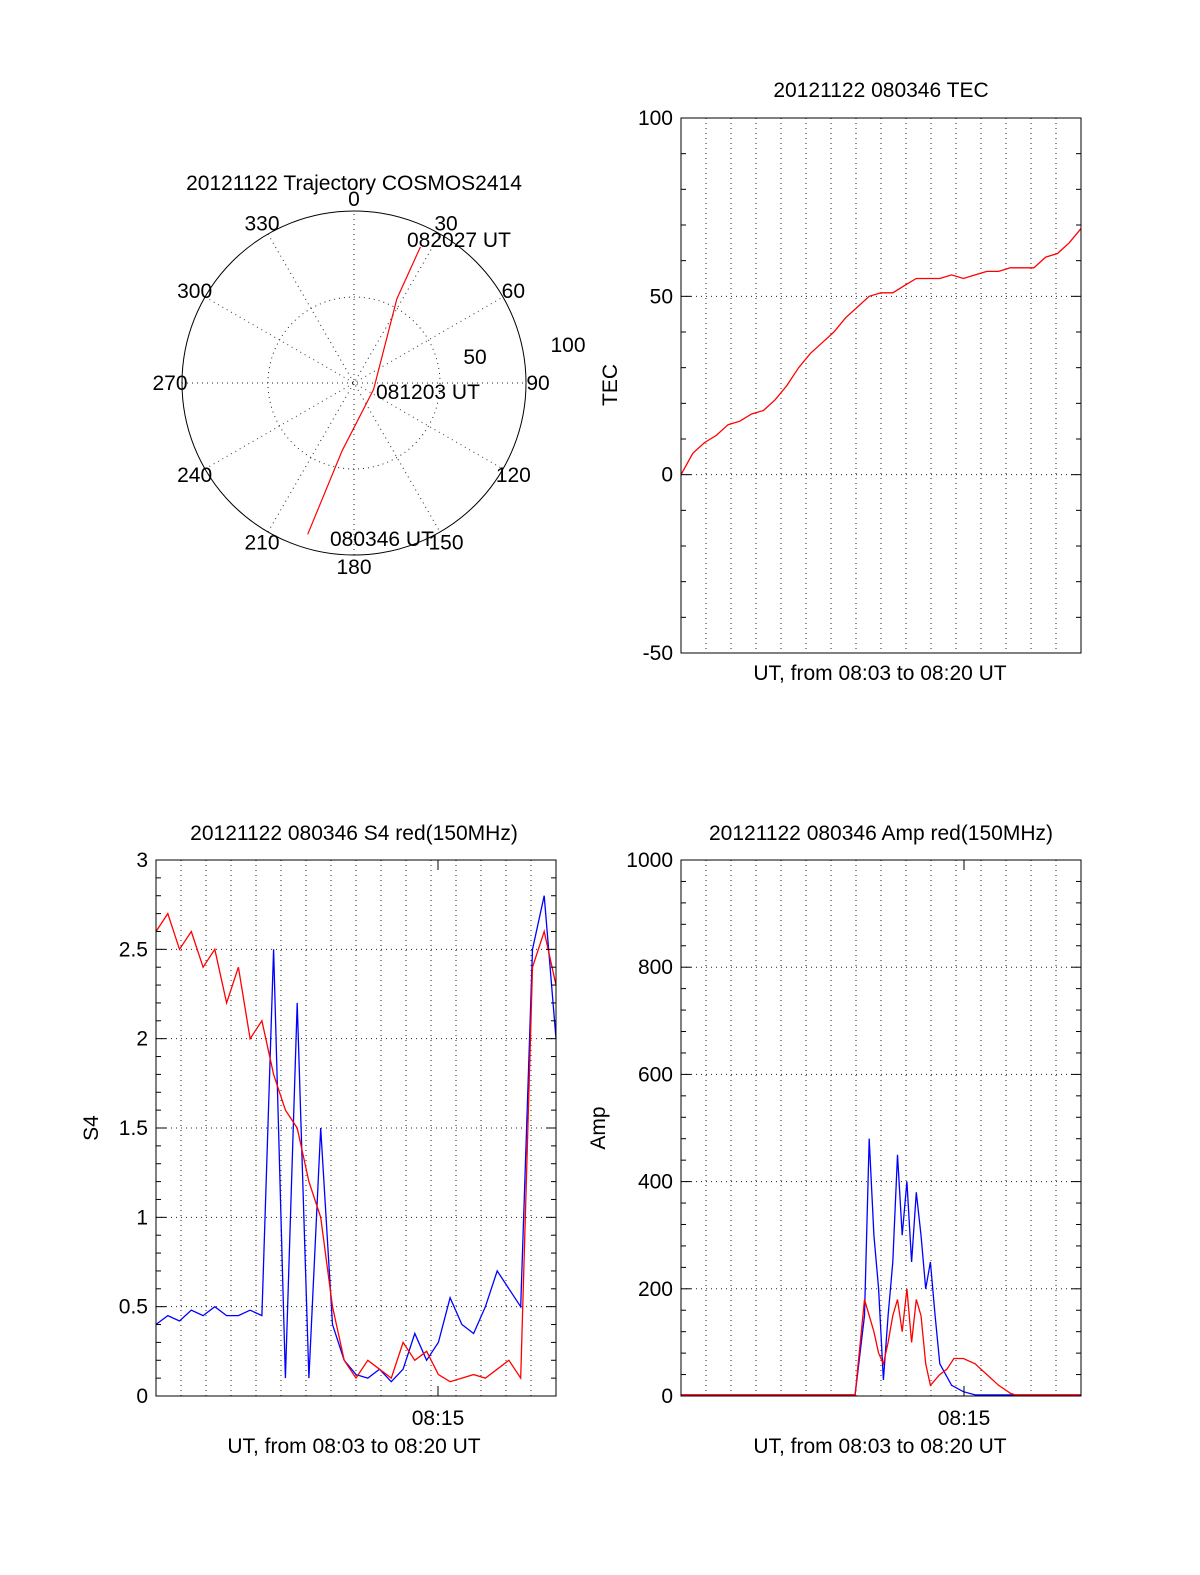 The image size is (1200, 1575). I want to click on amp-series, so click(881, 1267).